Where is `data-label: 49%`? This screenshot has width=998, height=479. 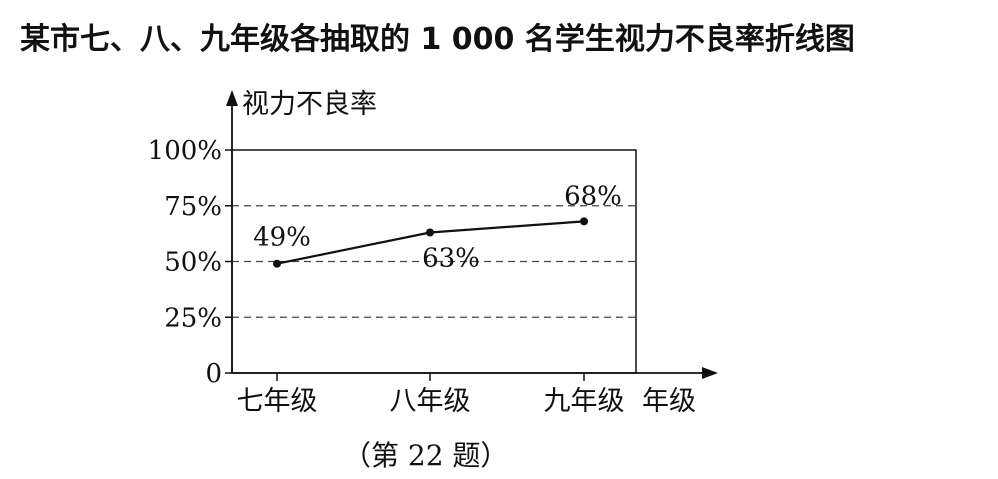
data-label: 49% is located at coordinates (282, 238).